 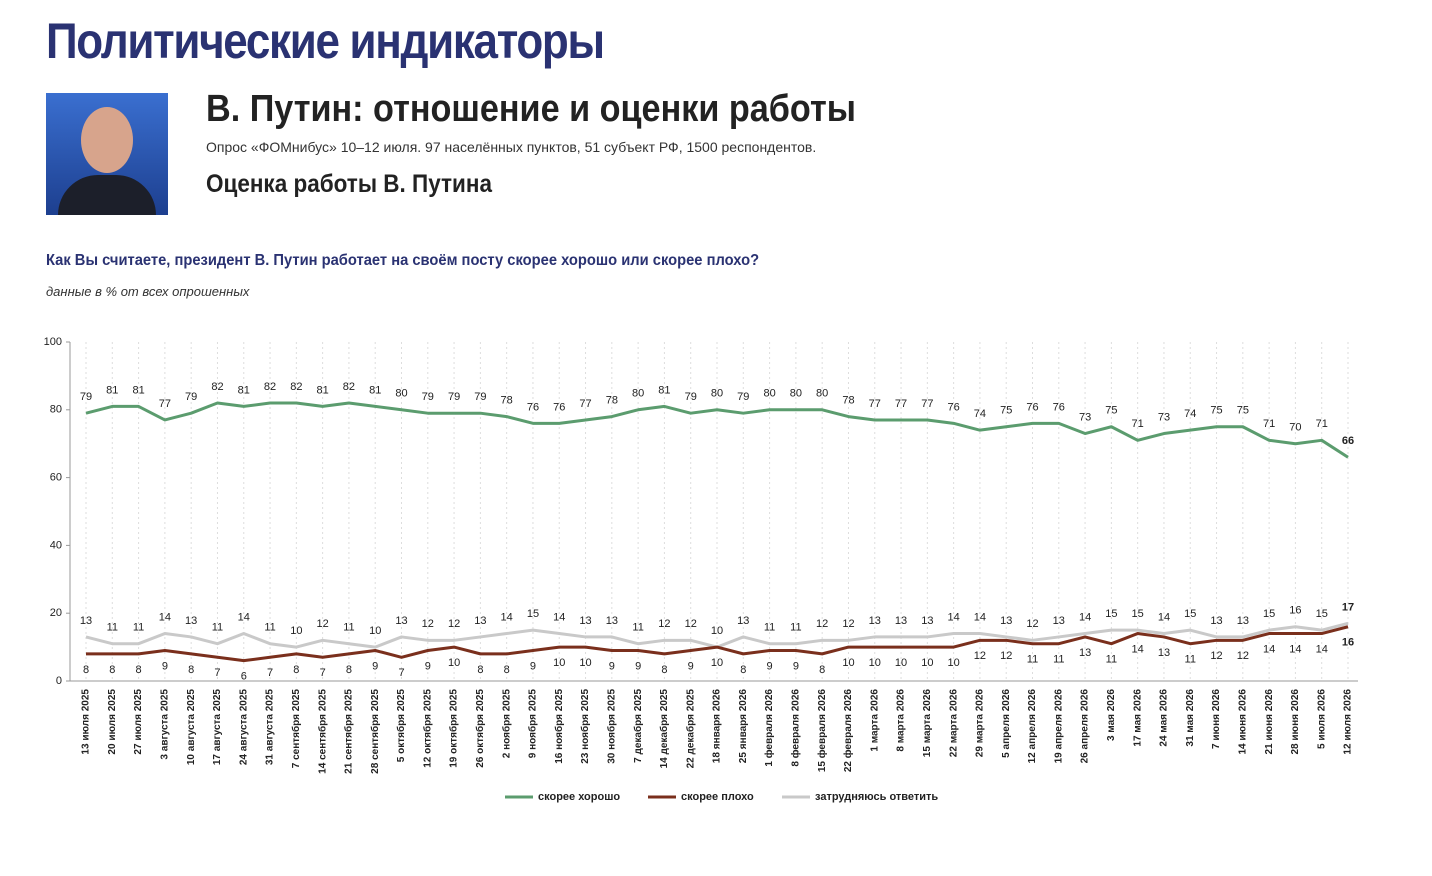 What do you see at coordinates (822, 731) in the screenshot?
I see `x-tick-label: 15 февраля 2026` at bounding box center [822, 731].